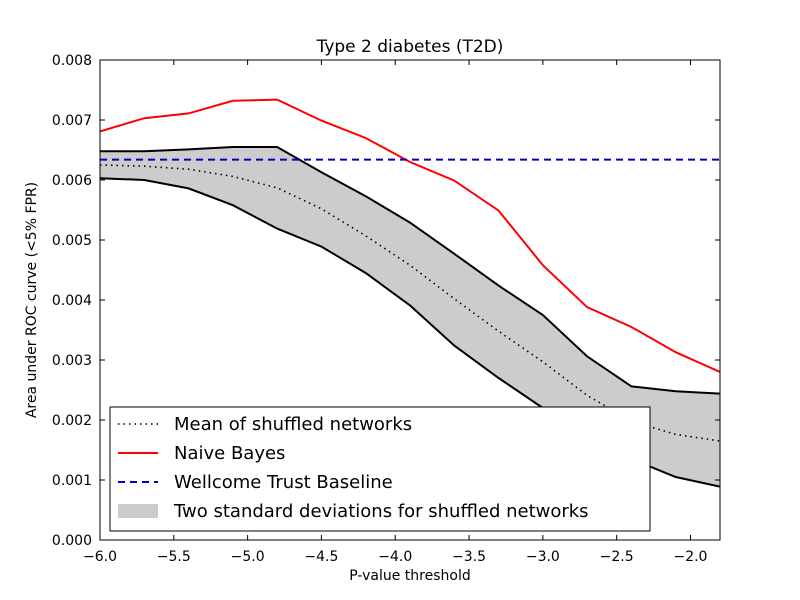 The width and height of the screenshot is (800, 600). I want to click on y-tick-label: 0.007, so click(72, 121).